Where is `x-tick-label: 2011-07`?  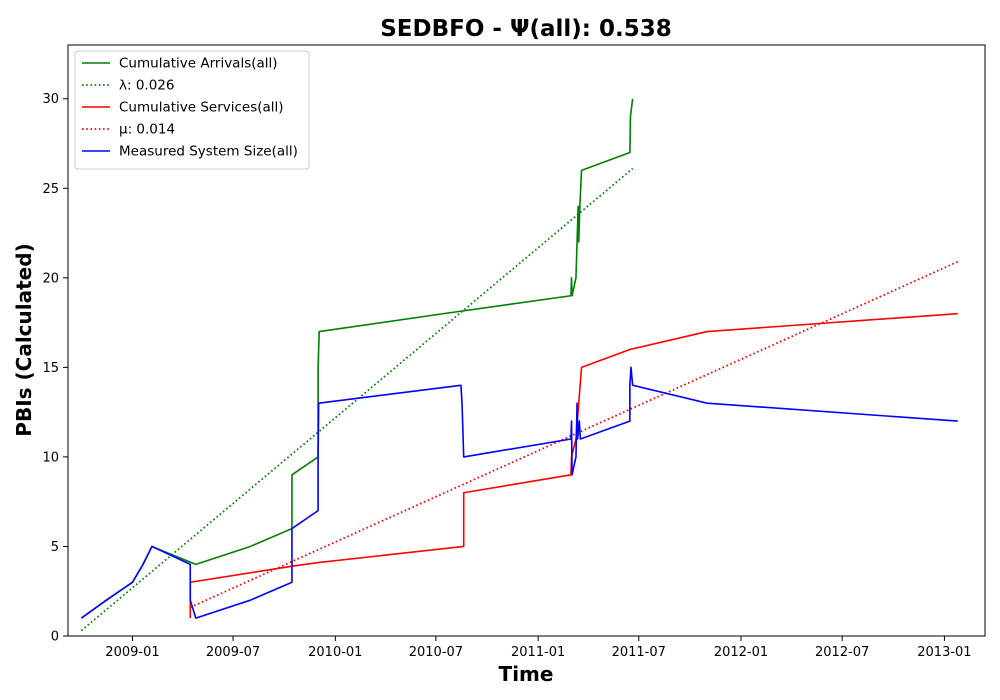
x-tick-label: 2011-07 is located at coordinates (639, 652).